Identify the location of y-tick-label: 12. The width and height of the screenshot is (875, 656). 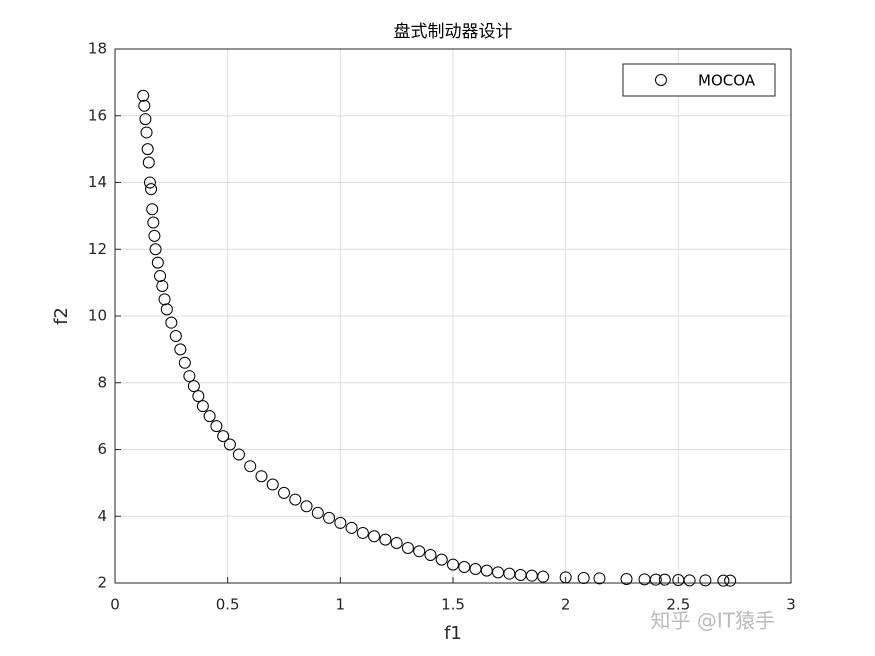
(97, 249).